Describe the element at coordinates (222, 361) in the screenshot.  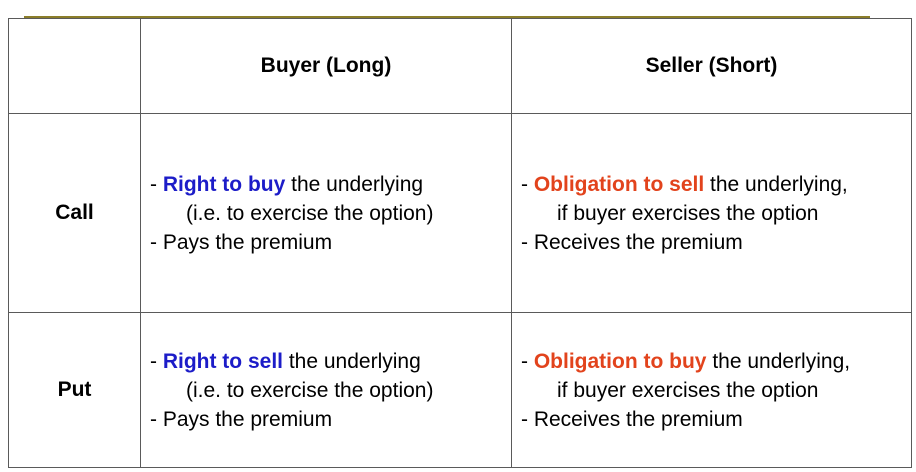
I see `put-buyer-highlight: Right to sell` at that location.